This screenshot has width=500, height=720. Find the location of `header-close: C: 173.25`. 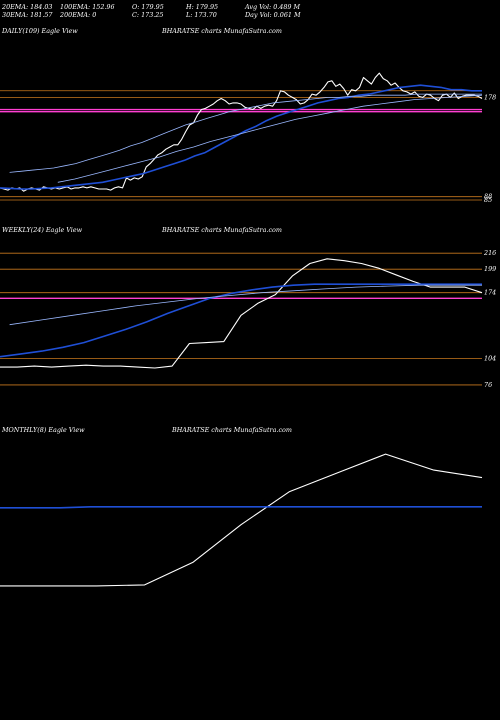

header-close: C: 173.25 is located at coordinates (148, 15).